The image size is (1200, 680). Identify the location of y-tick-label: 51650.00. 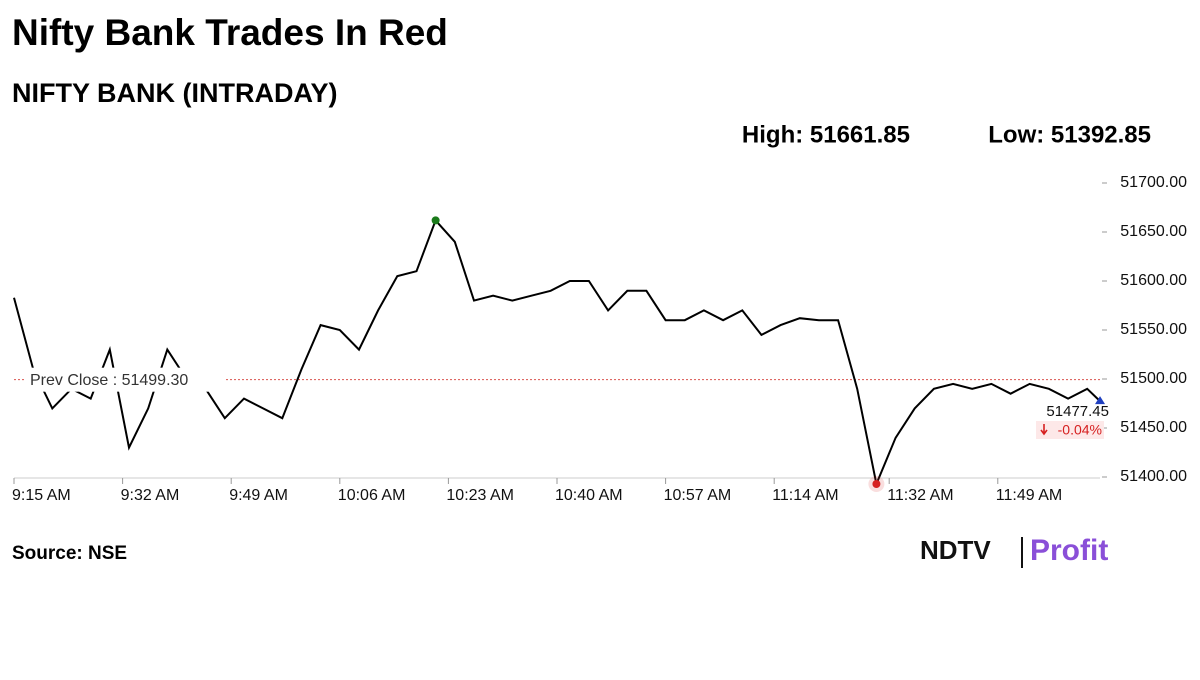
(1153, 231).